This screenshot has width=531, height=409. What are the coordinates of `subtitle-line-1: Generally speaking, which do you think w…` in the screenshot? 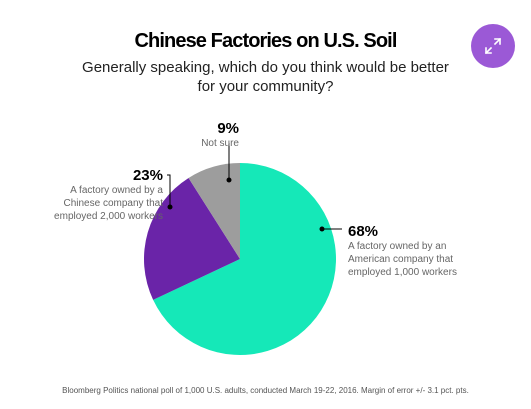 It's located at (265, 67).